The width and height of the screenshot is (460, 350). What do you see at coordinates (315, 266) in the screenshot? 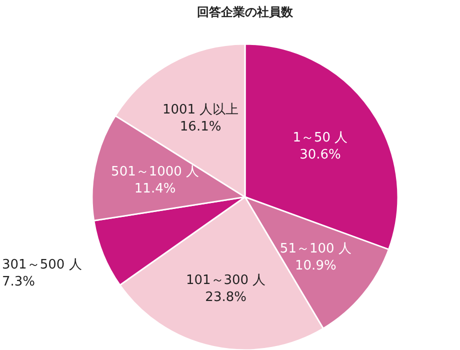
I see `data-label: 10.9%` at bounding box center [315, 266].